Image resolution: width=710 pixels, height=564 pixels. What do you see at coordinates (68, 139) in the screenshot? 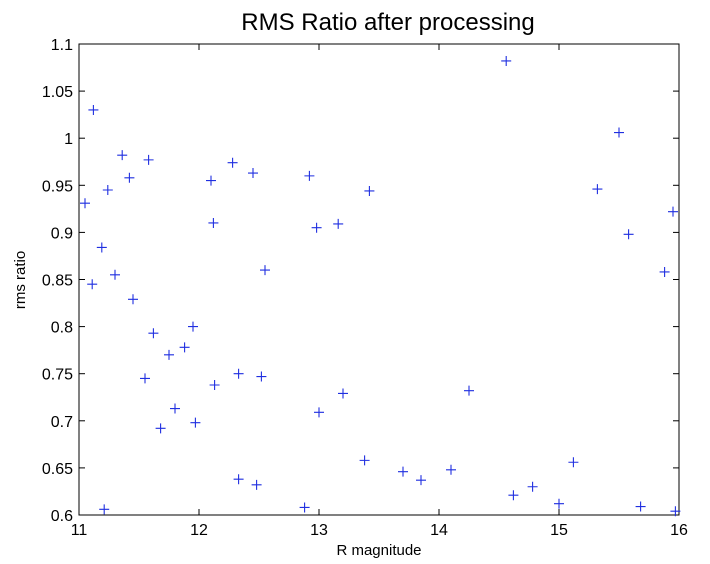
I see `y-tick-label: 1` at bounding box center [68, 139].